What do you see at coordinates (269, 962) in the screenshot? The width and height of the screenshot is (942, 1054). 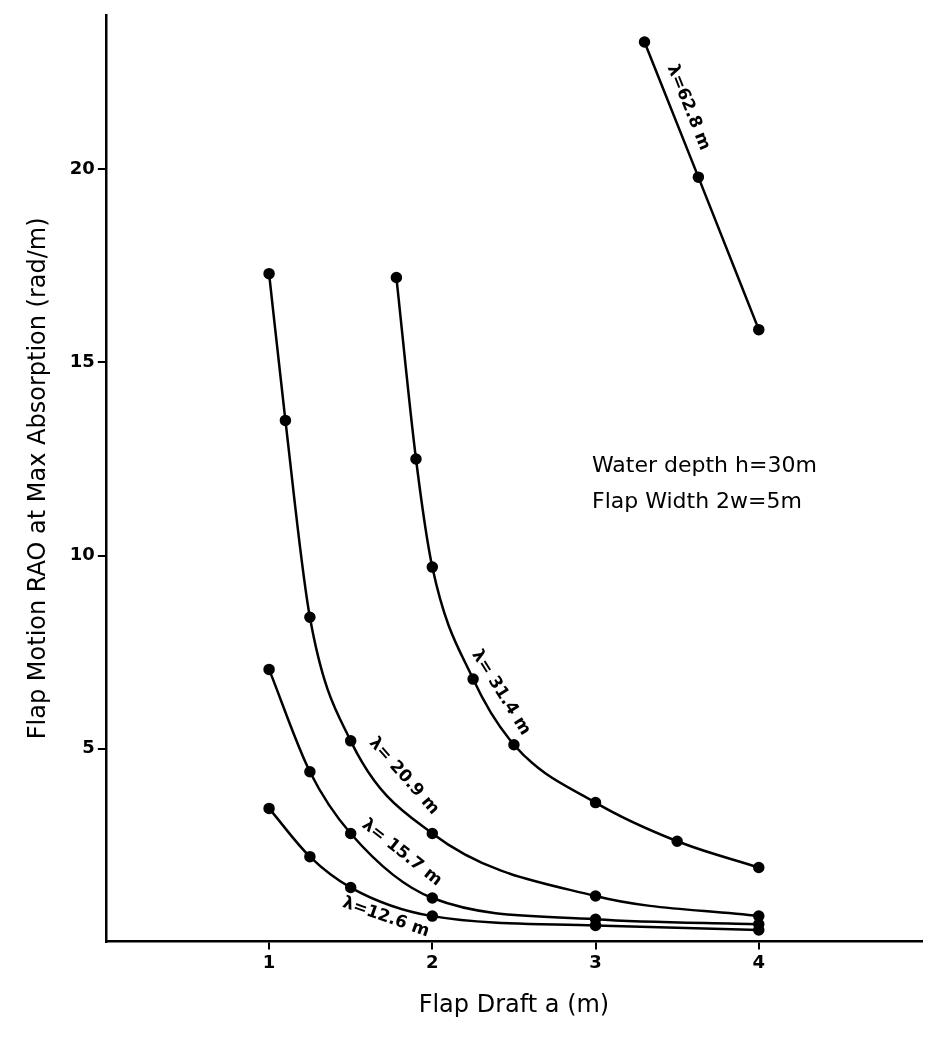 I see `x-tick-label: 1` at bounding box center [269, 962].